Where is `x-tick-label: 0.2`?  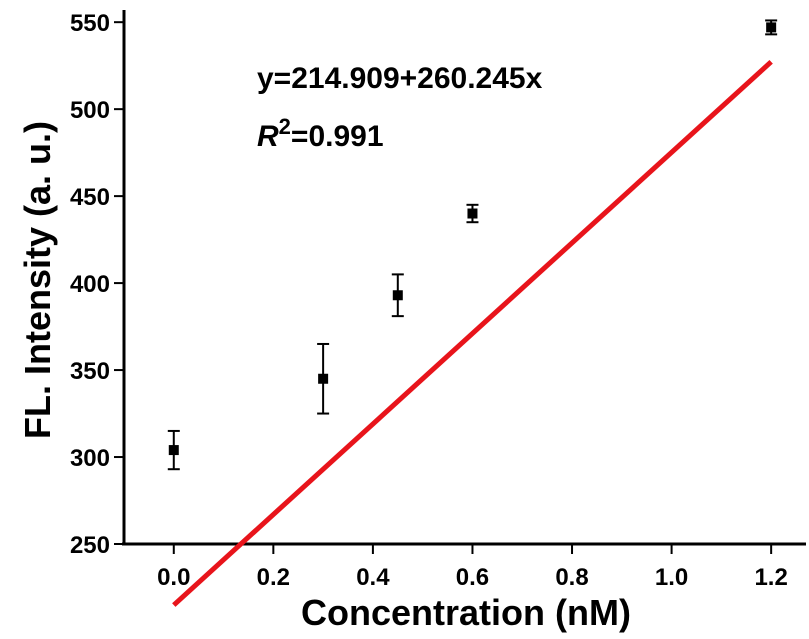
x-tick-label: 0.2 is located at coordinates (273, 577).